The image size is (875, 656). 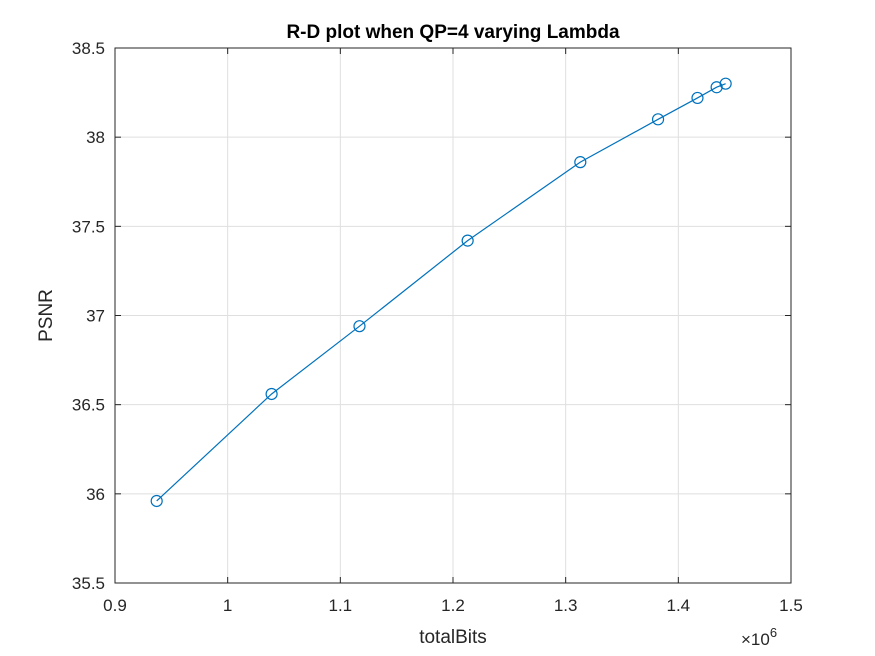 What do you see at coordinates (46, 315) in the screenshot?
I see `y-axis-label: PSNR` at bounding box center [46, 315].